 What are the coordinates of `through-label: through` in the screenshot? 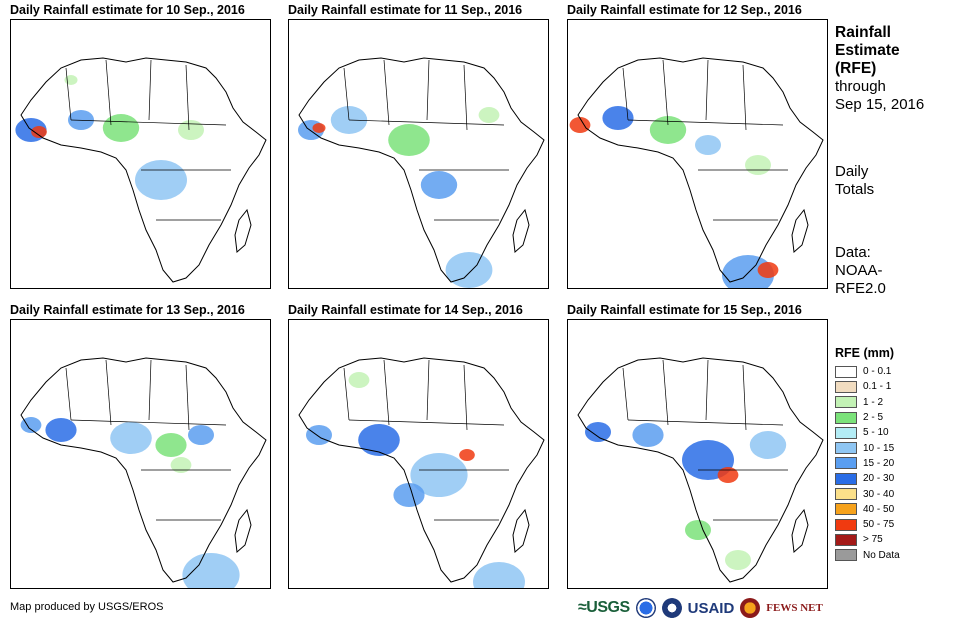 It's located at (860, 86).